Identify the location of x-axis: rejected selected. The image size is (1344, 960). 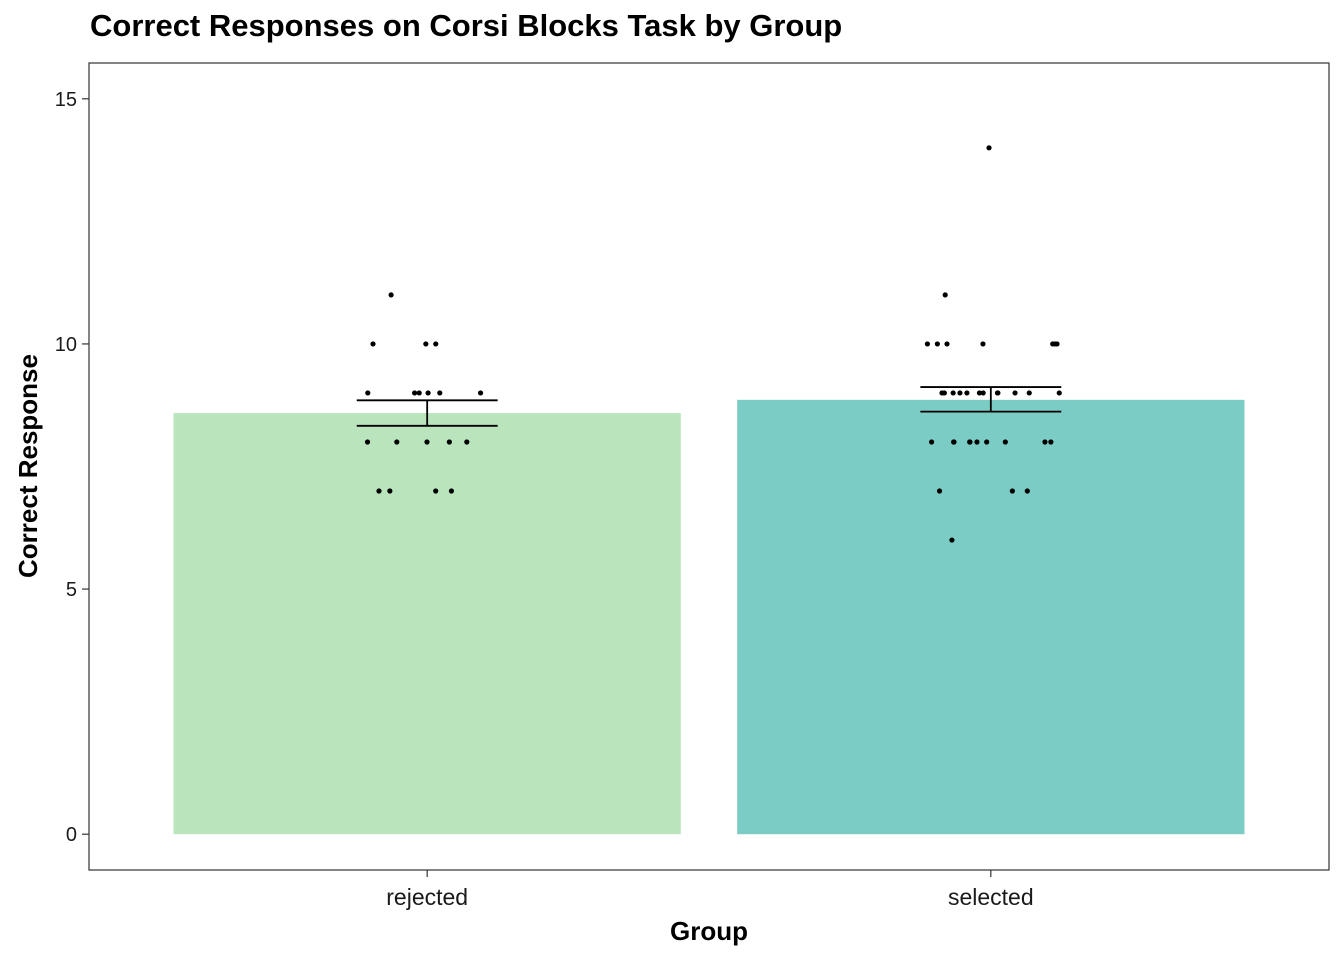
(710, 890).